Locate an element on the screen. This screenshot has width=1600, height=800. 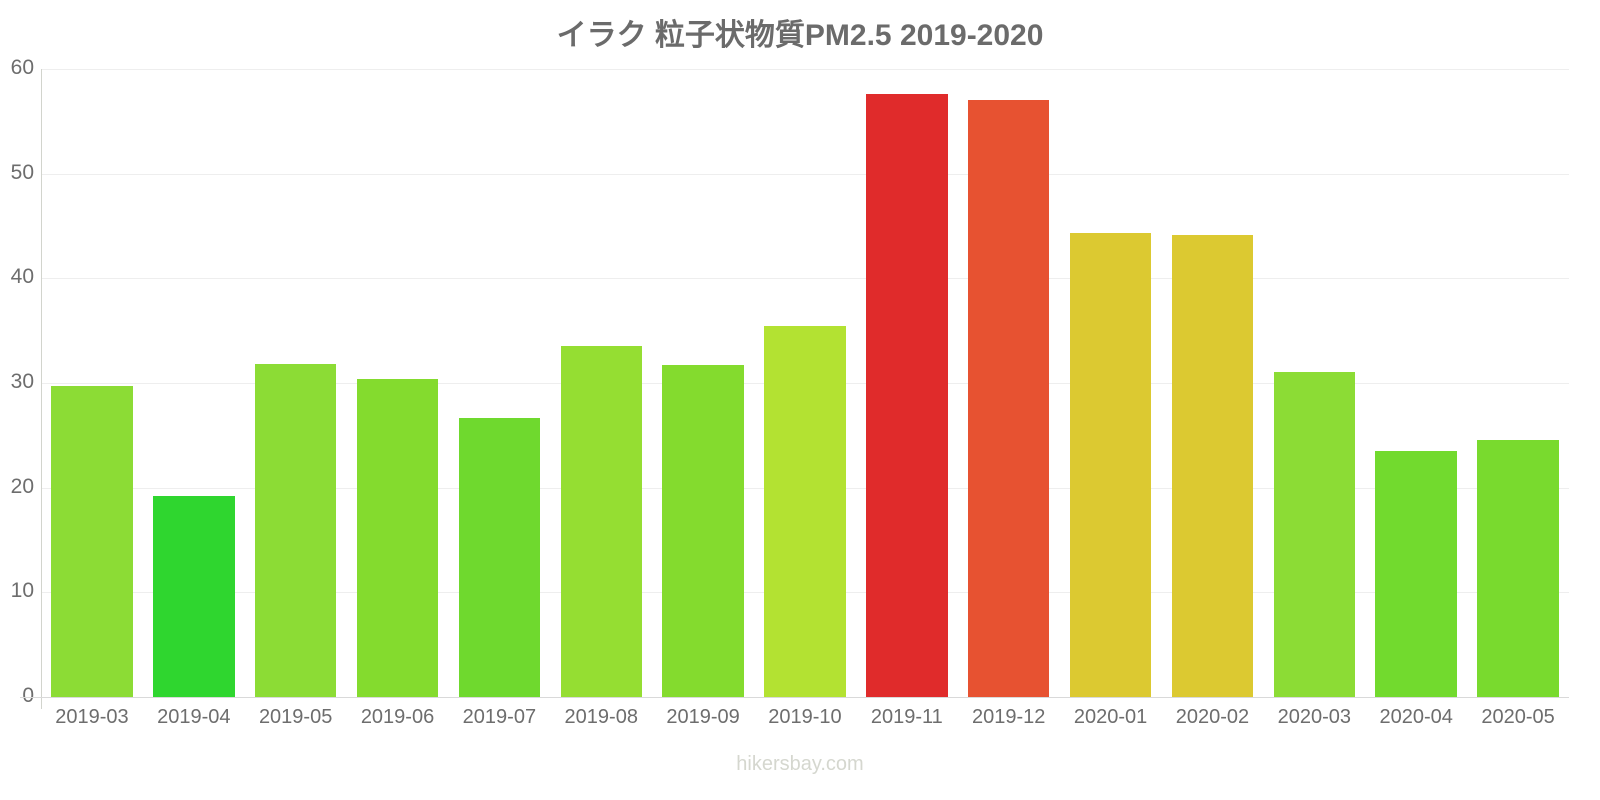
x-axis-tick-label: 2019-07 is located at coordinates (499, 717).